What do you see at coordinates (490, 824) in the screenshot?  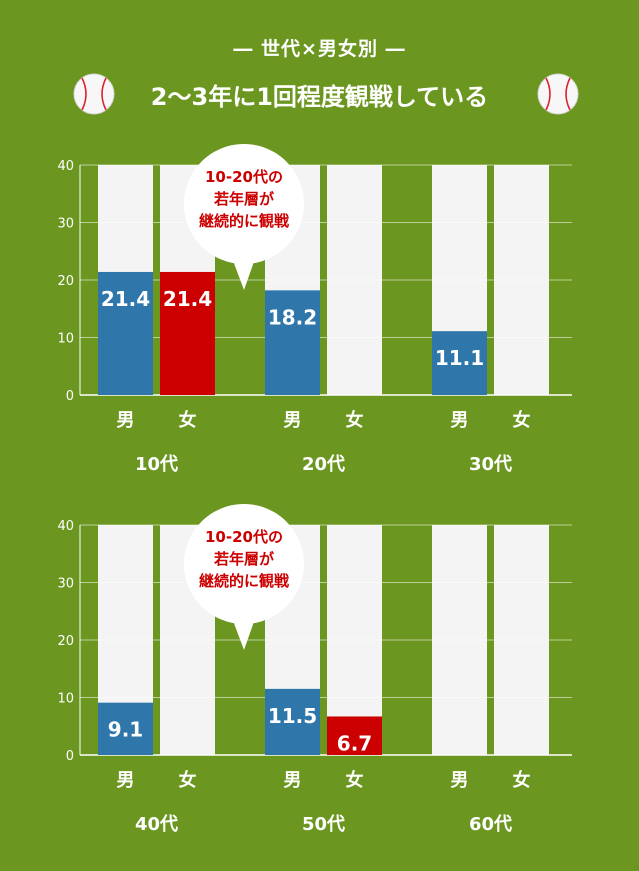 I see `age-group-label: 60代` at bounding box center [490, 824].